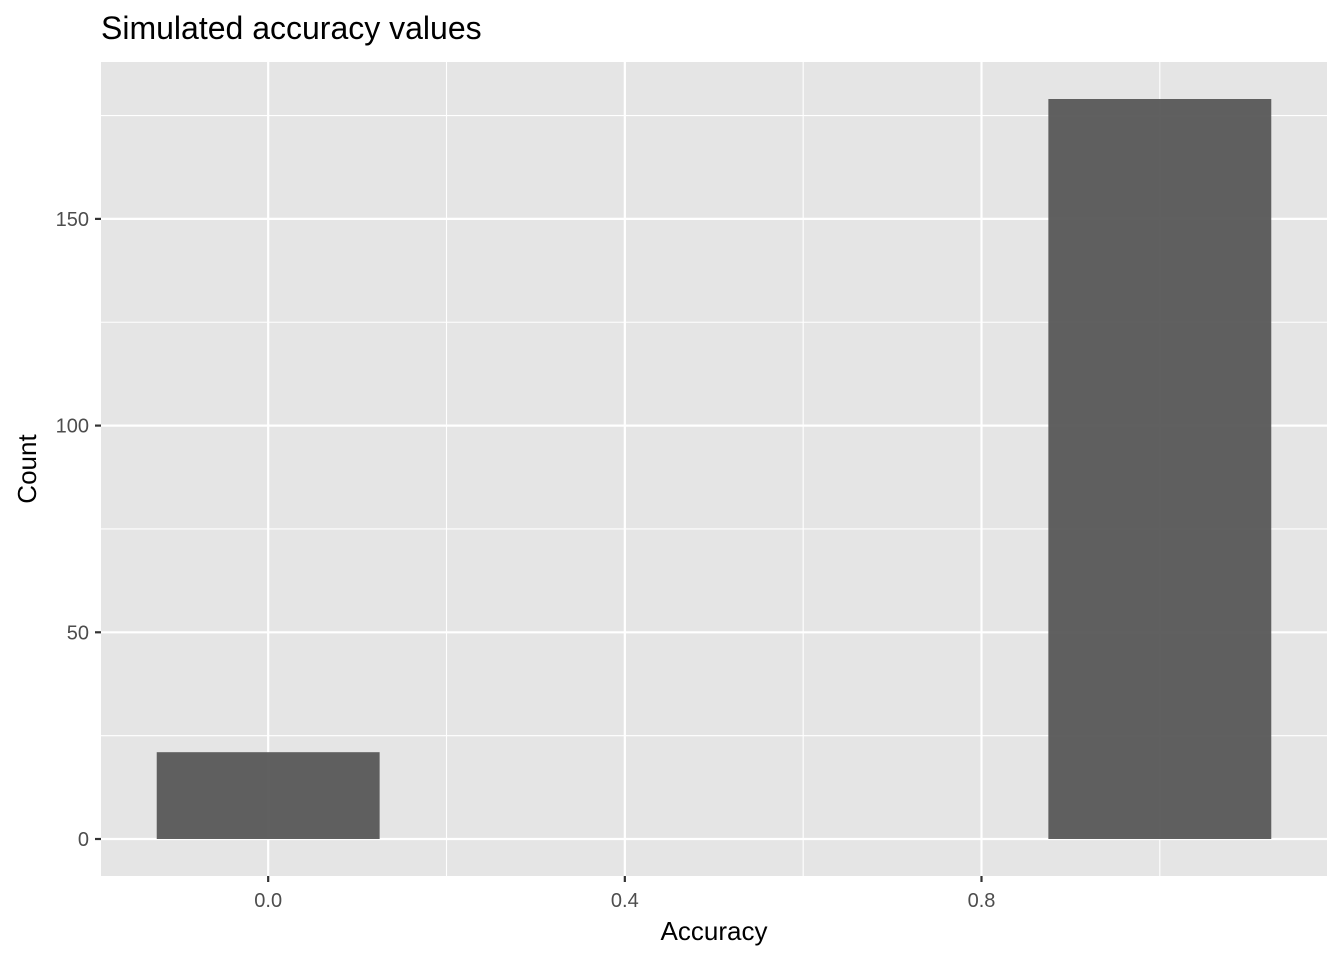  What do you see at coordinates (72, 427) in the screenshot?
I see `y-tick-label: 100` at bounding box center [72, 427].